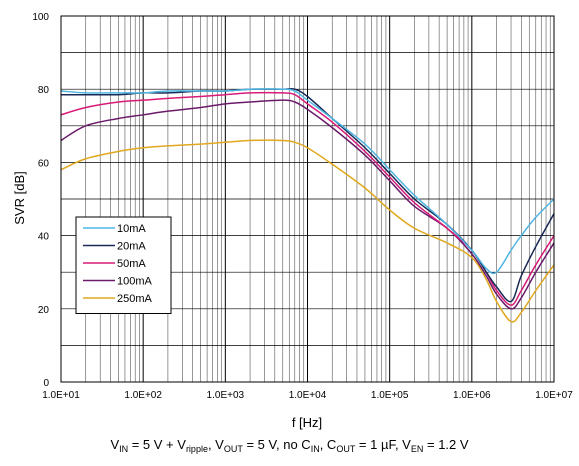 This screenshot has height=466, width=579. Describe the element at coordinates (44, 310) in the screenshot. I see `y-tick-label: 20` at that location.